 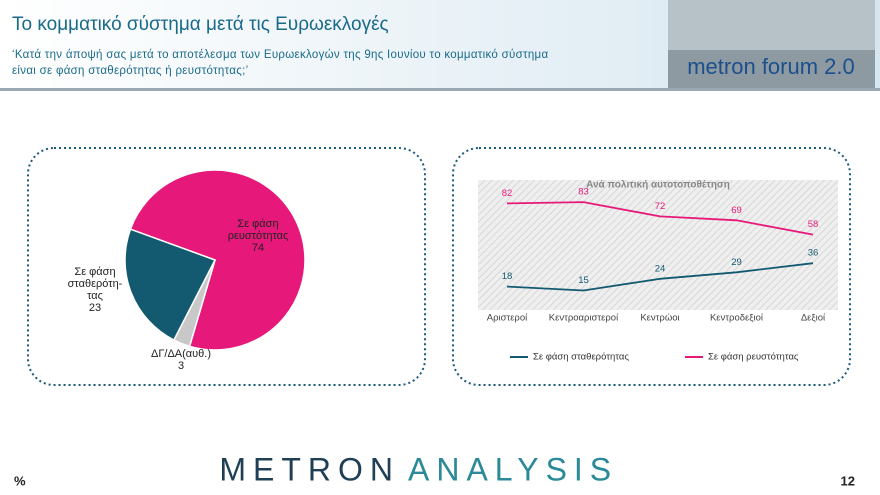 What do you see at coordinates (771, 25) in the screenshot?
I see `logo-image` at bounding box center [771, 25].